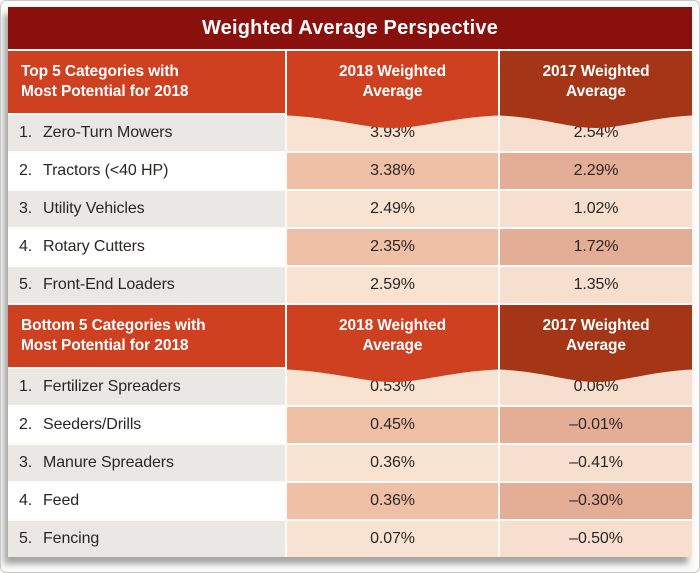 This screenshot has height=573, width=700. I want to click on value-2018: 3.93%, so click(392, 133).